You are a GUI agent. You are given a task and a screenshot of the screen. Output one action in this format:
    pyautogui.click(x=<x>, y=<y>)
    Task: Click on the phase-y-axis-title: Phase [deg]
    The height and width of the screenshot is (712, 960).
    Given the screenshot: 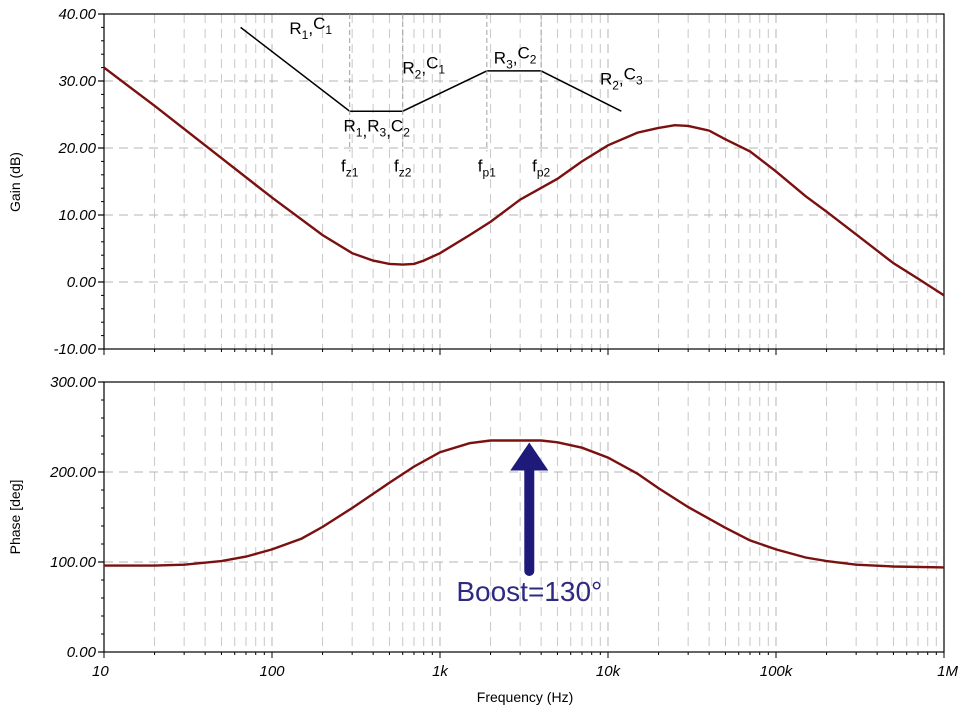 What is the action you would take?
    pyautogui.click(x=15, y=517)
    